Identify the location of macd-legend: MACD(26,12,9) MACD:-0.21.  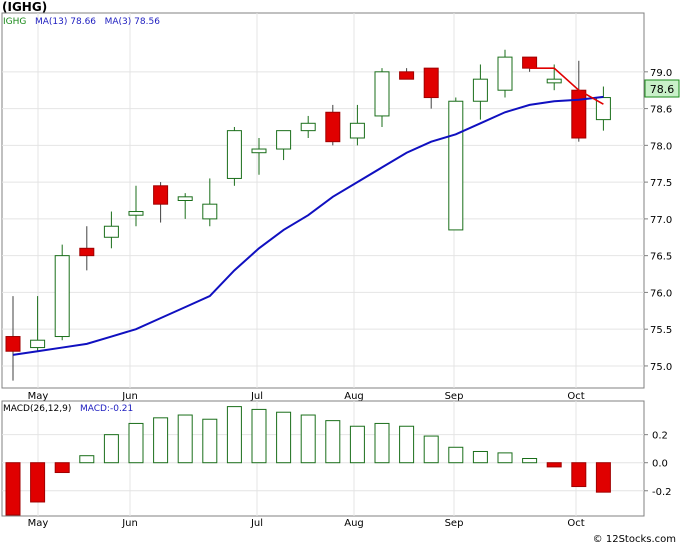
(68, 409).